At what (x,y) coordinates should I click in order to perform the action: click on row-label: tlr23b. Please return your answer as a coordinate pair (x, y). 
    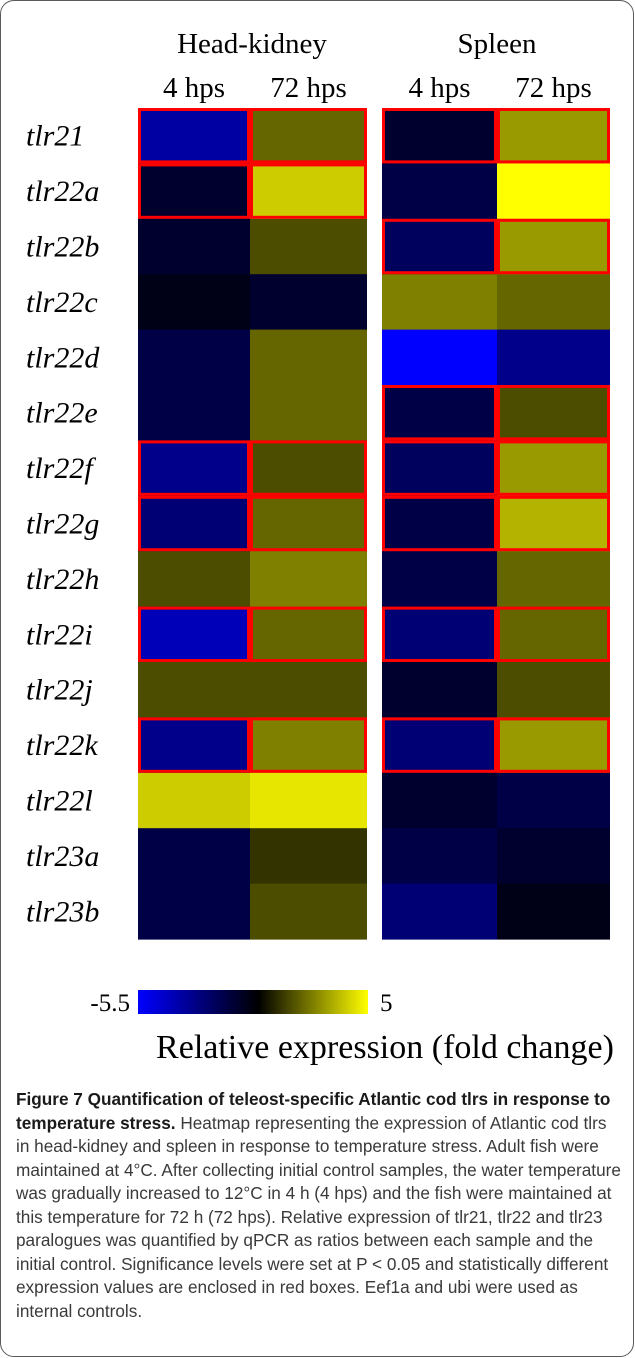
    Looking at the image, I should click on (62, 911).